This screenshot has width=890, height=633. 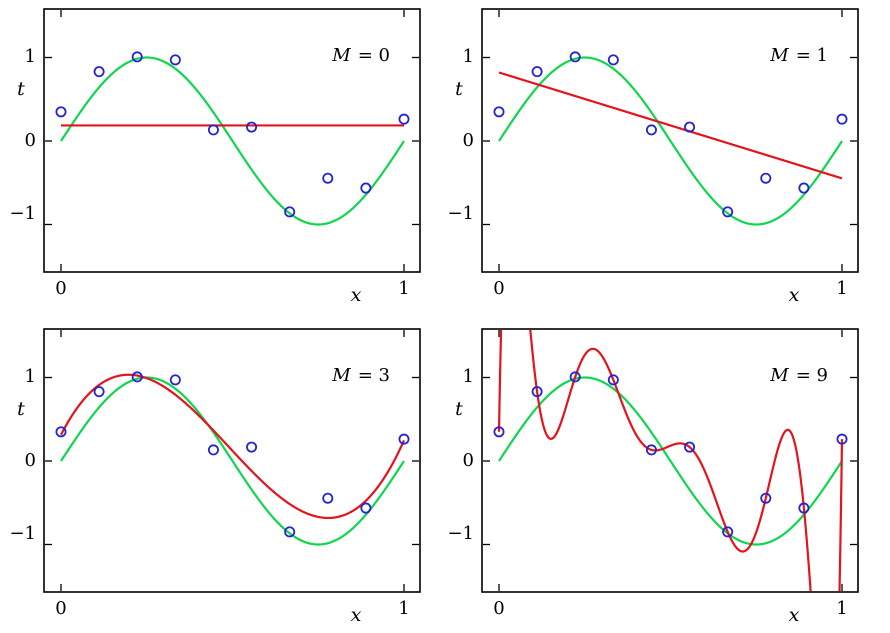 I want to click on panel-title-m9: M = 9, so click(x=728, y=376).